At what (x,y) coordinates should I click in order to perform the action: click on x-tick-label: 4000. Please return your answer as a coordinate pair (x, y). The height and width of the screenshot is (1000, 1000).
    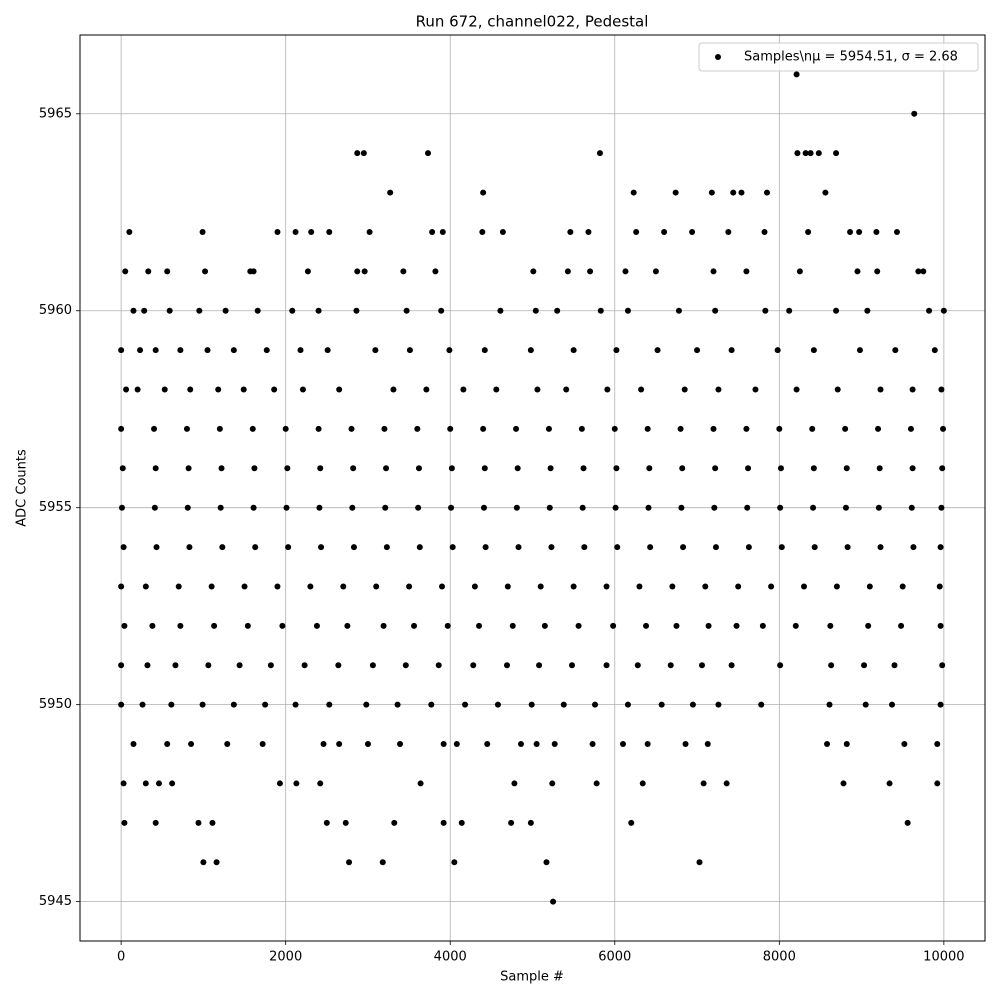
    Looking at the image, I should click on (450, 957).